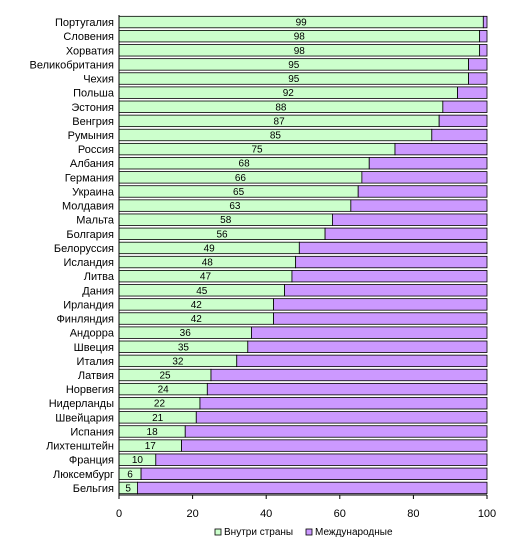  Describe the element at coordinates (89, 178) in the screenshot. I see `category-label: Германия` at that location.